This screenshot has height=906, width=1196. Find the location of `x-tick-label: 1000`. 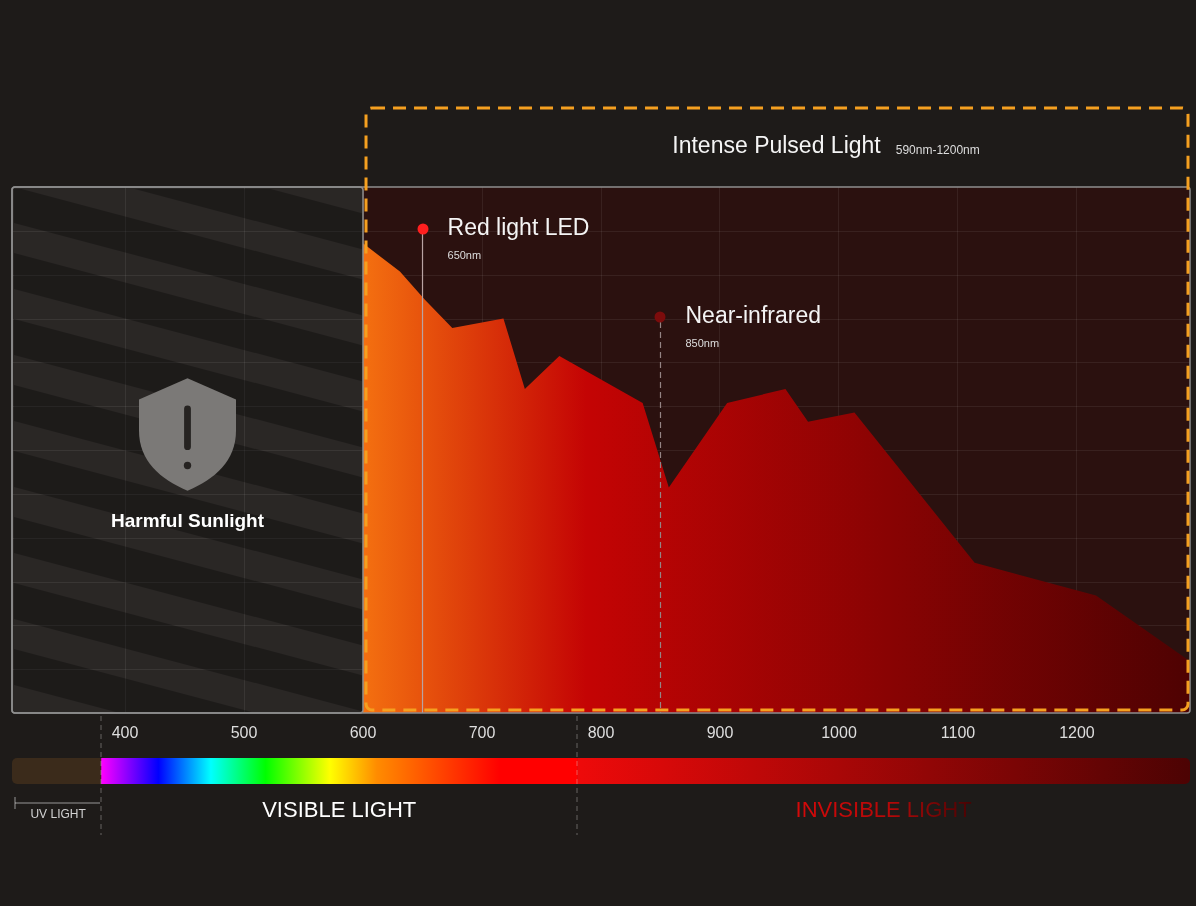

x-tick-label: 1000 is located at coordinates (839, 733).